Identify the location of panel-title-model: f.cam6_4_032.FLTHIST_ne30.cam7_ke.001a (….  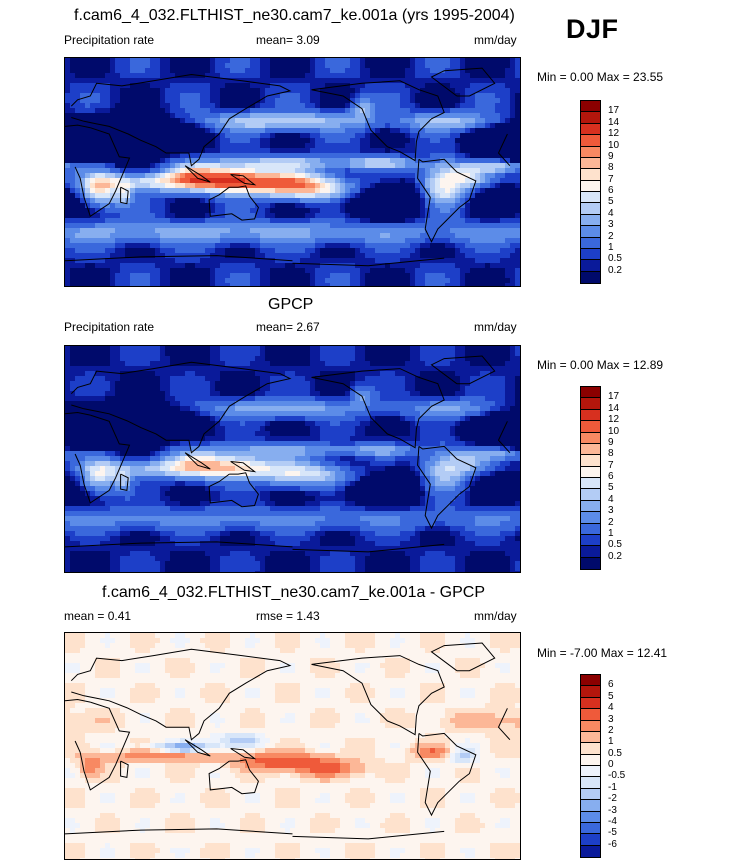
(294, 15).